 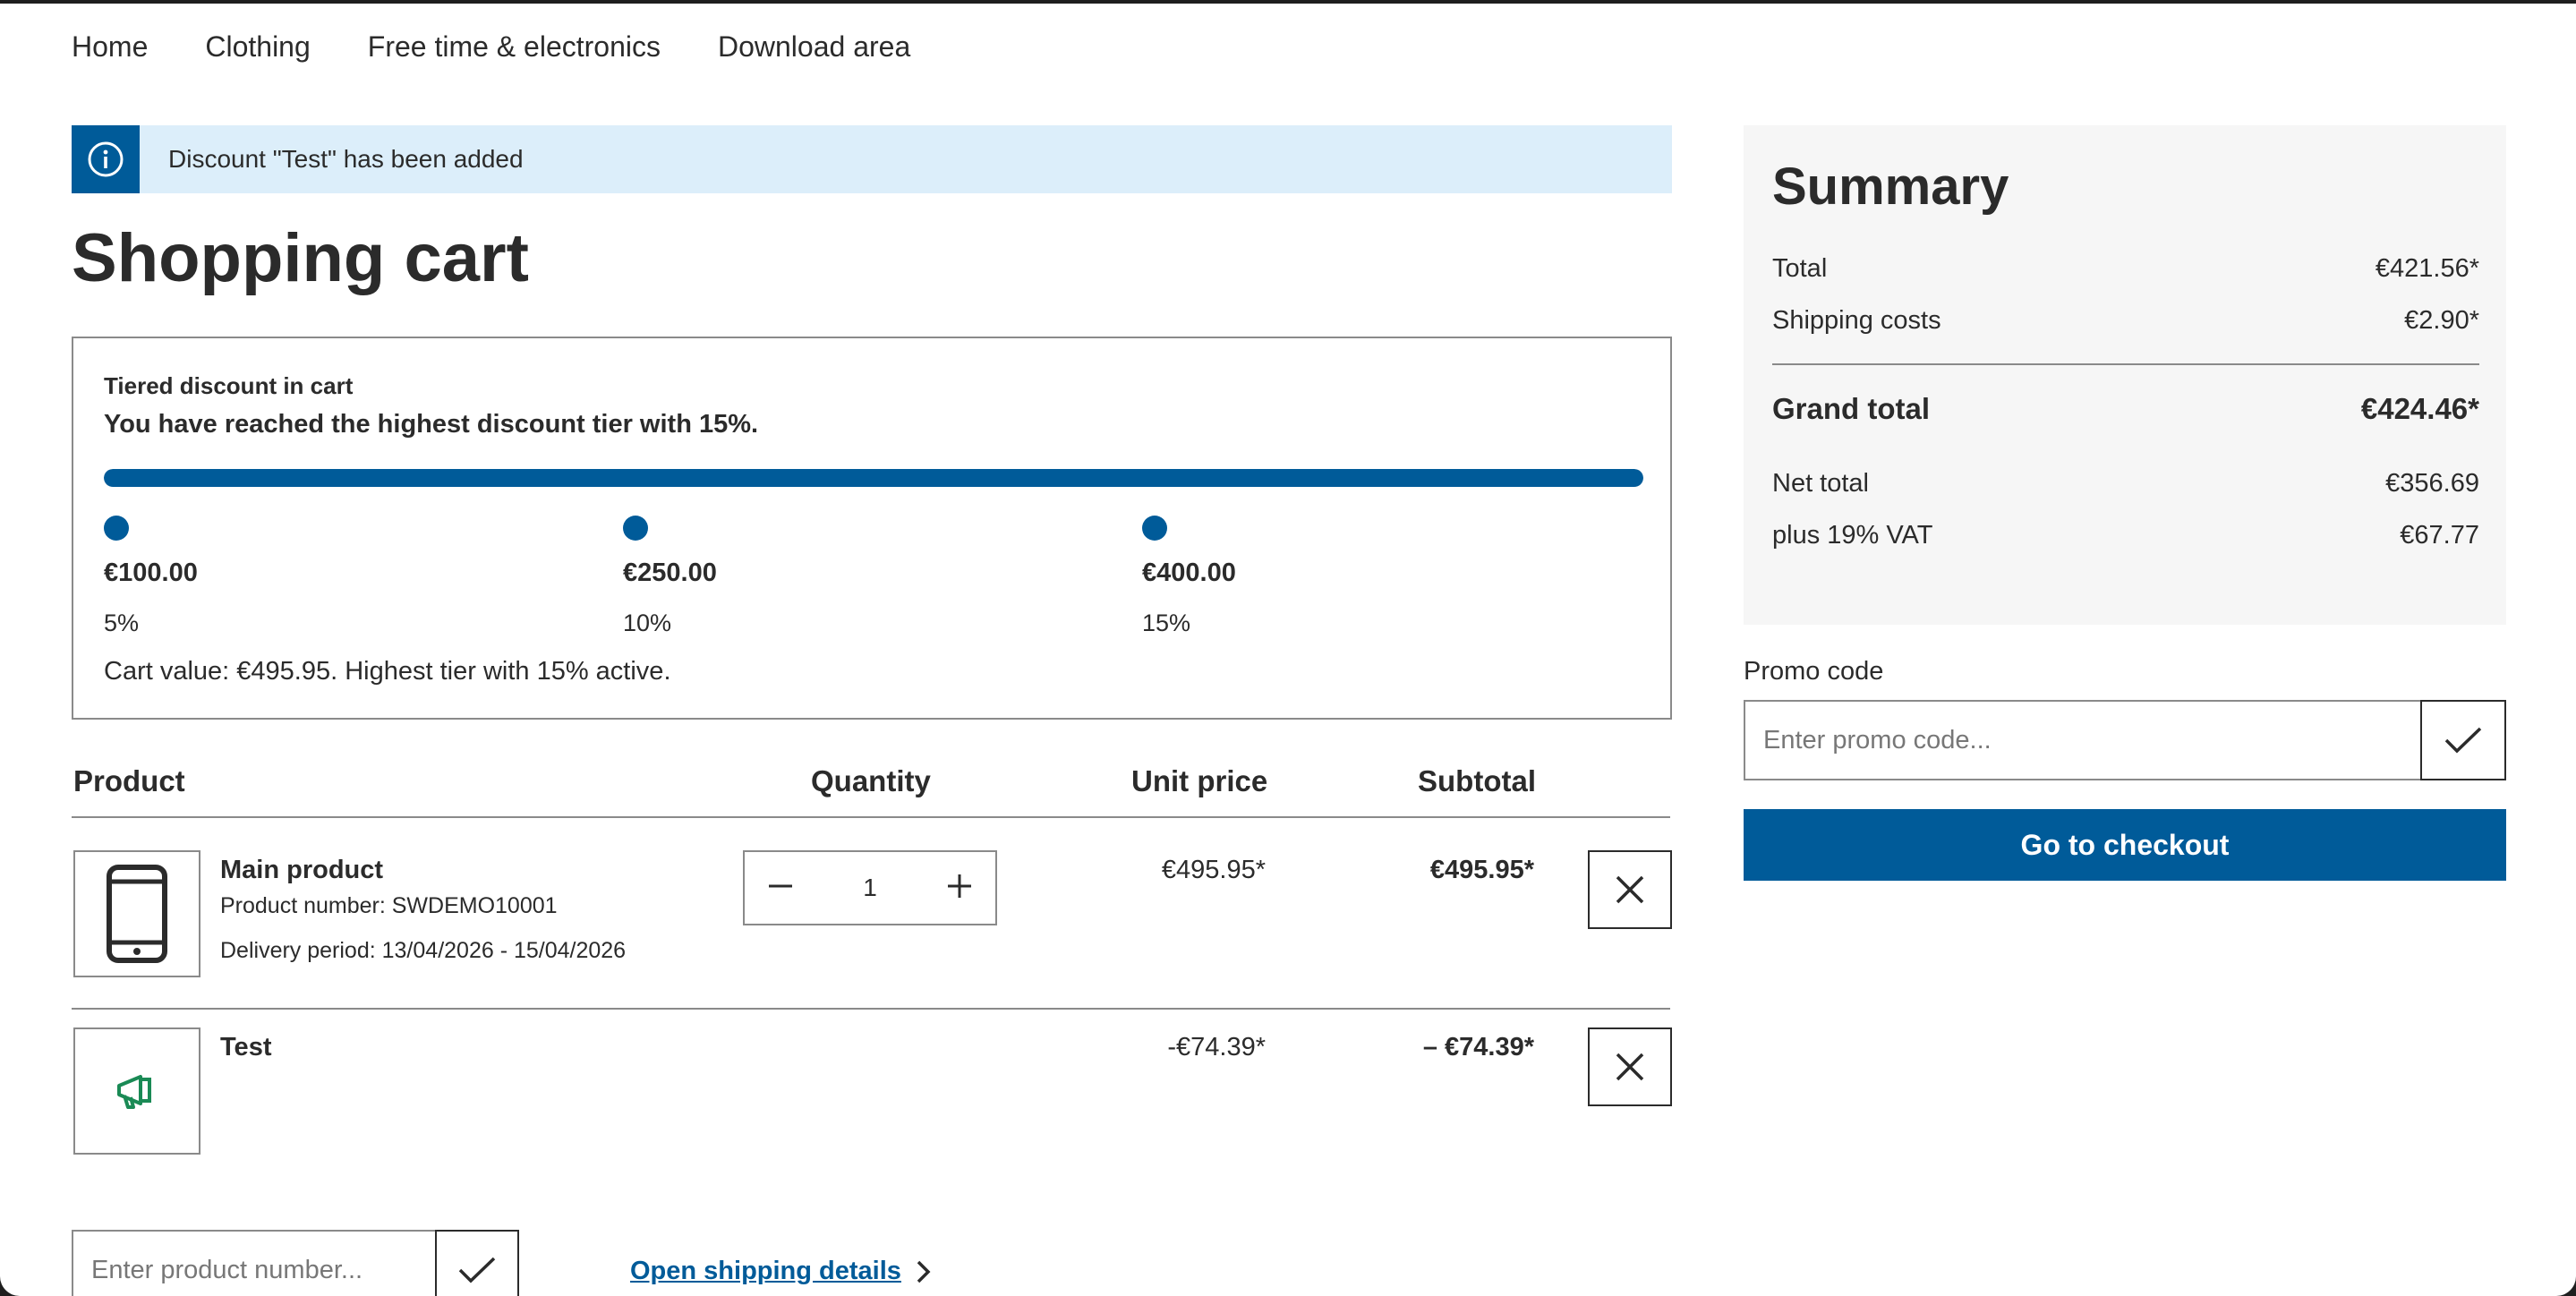 What do you see at coordinates (122, 623) in the screenshot?
I see `tier-percent: 5%` at bounding box center [122, 623].